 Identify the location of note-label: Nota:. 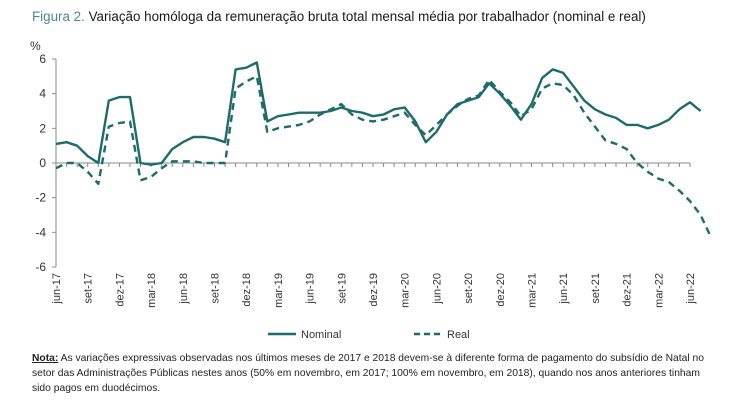
(45, 358).